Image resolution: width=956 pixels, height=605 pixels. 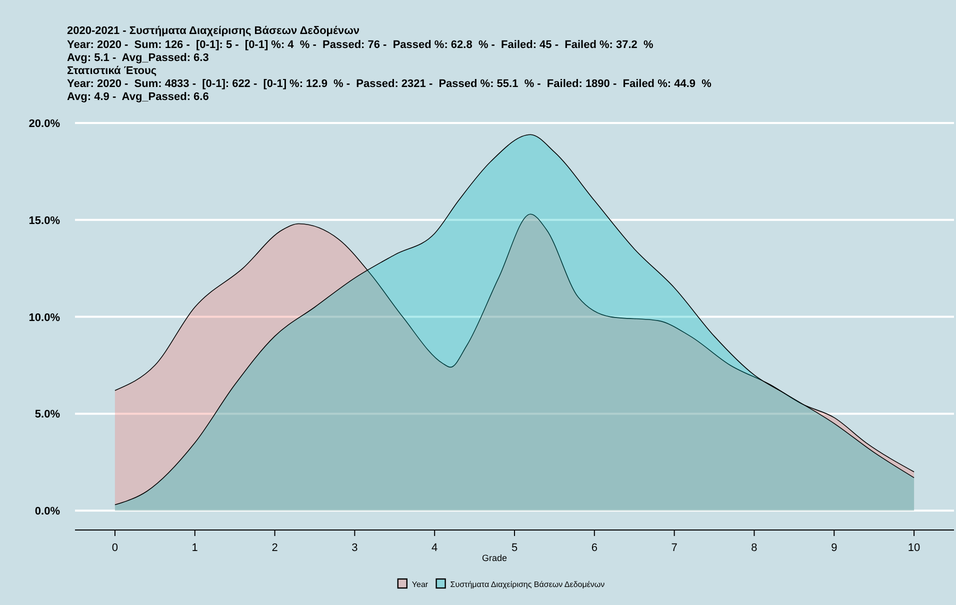 I want to click on x-axis-title: Grade, so click(x=495, y=558).